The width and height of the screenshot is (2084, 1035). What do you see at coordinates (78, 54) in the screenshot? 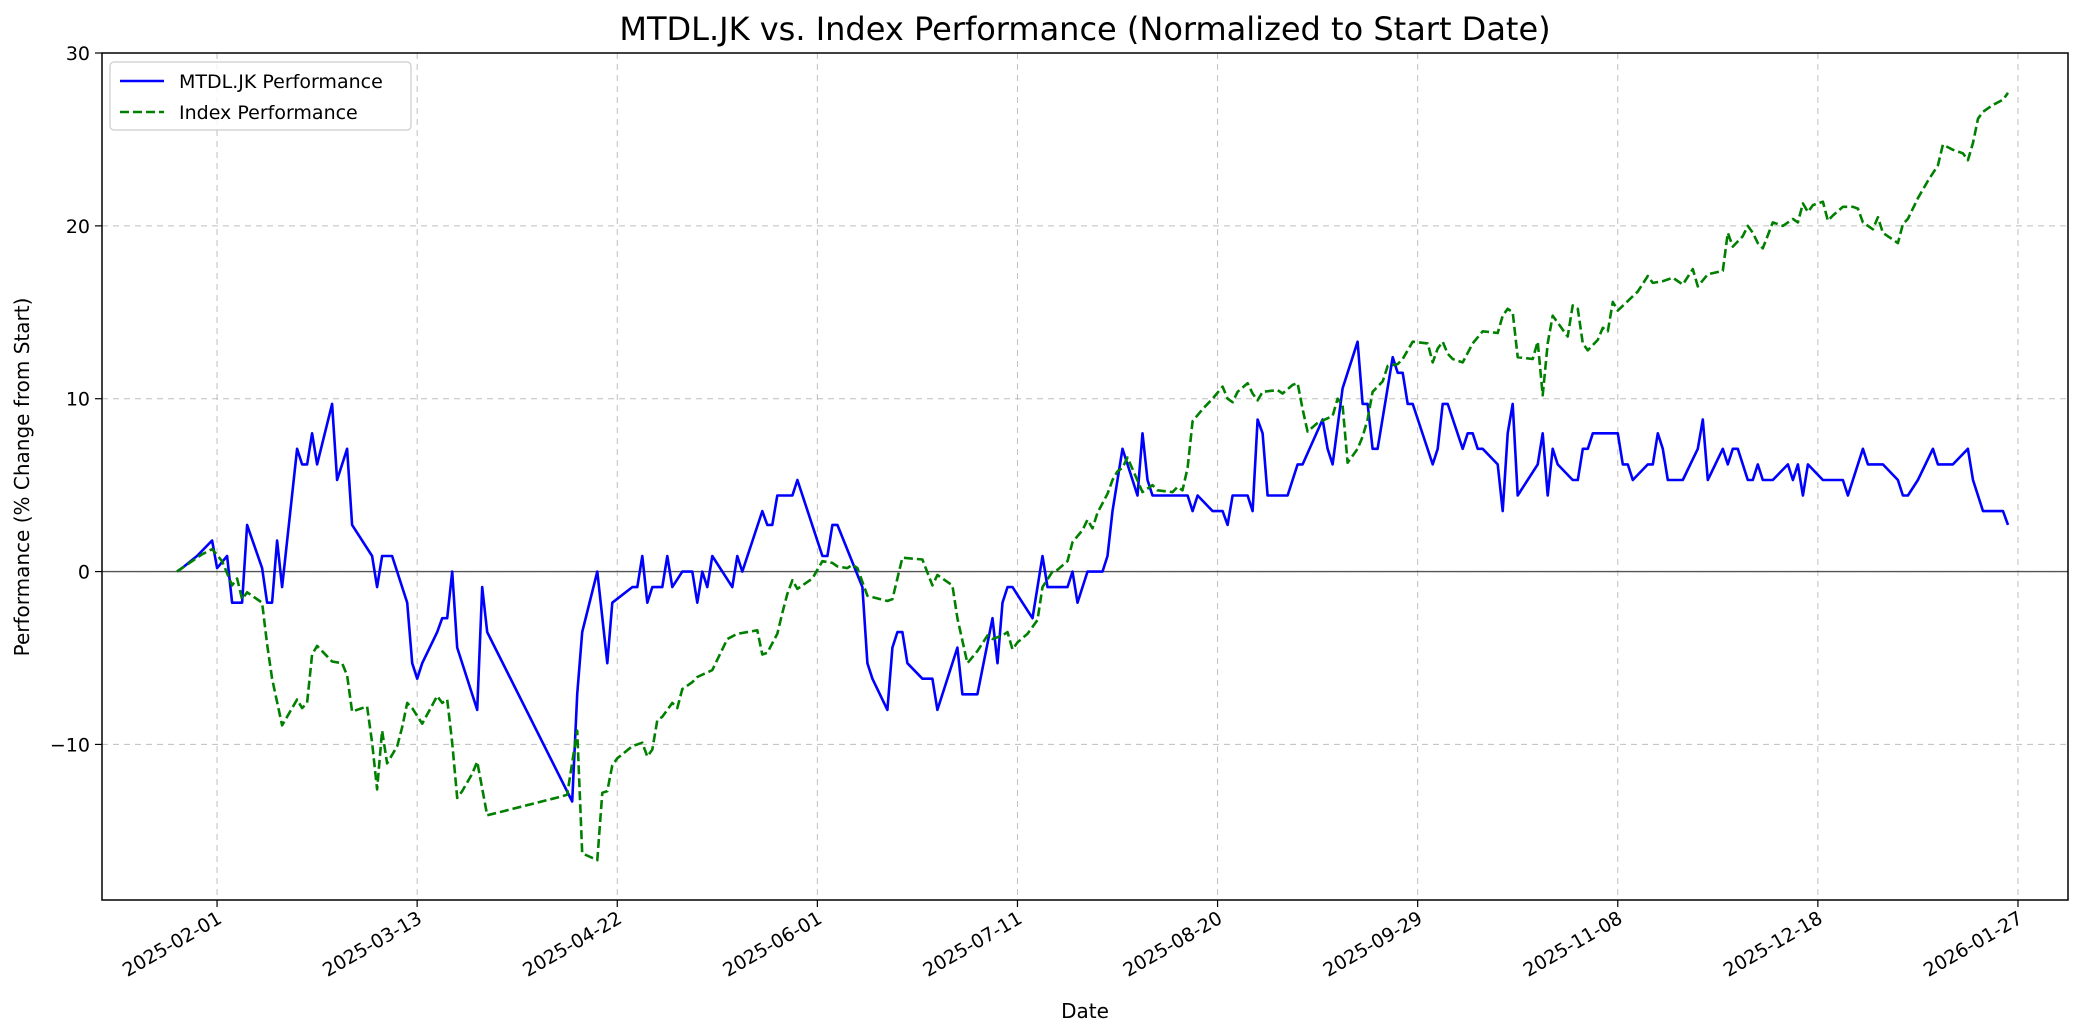
I see `y-tick-label: 30` at bounding box center [78, 54].